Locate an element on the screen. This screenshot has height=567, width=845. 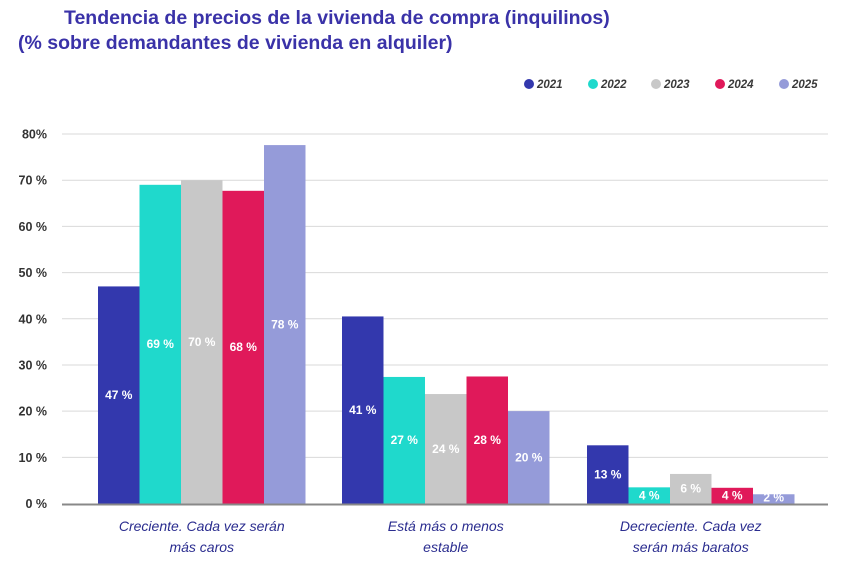
legend-label-2021: 2021 is located at coordinates (549, 85).